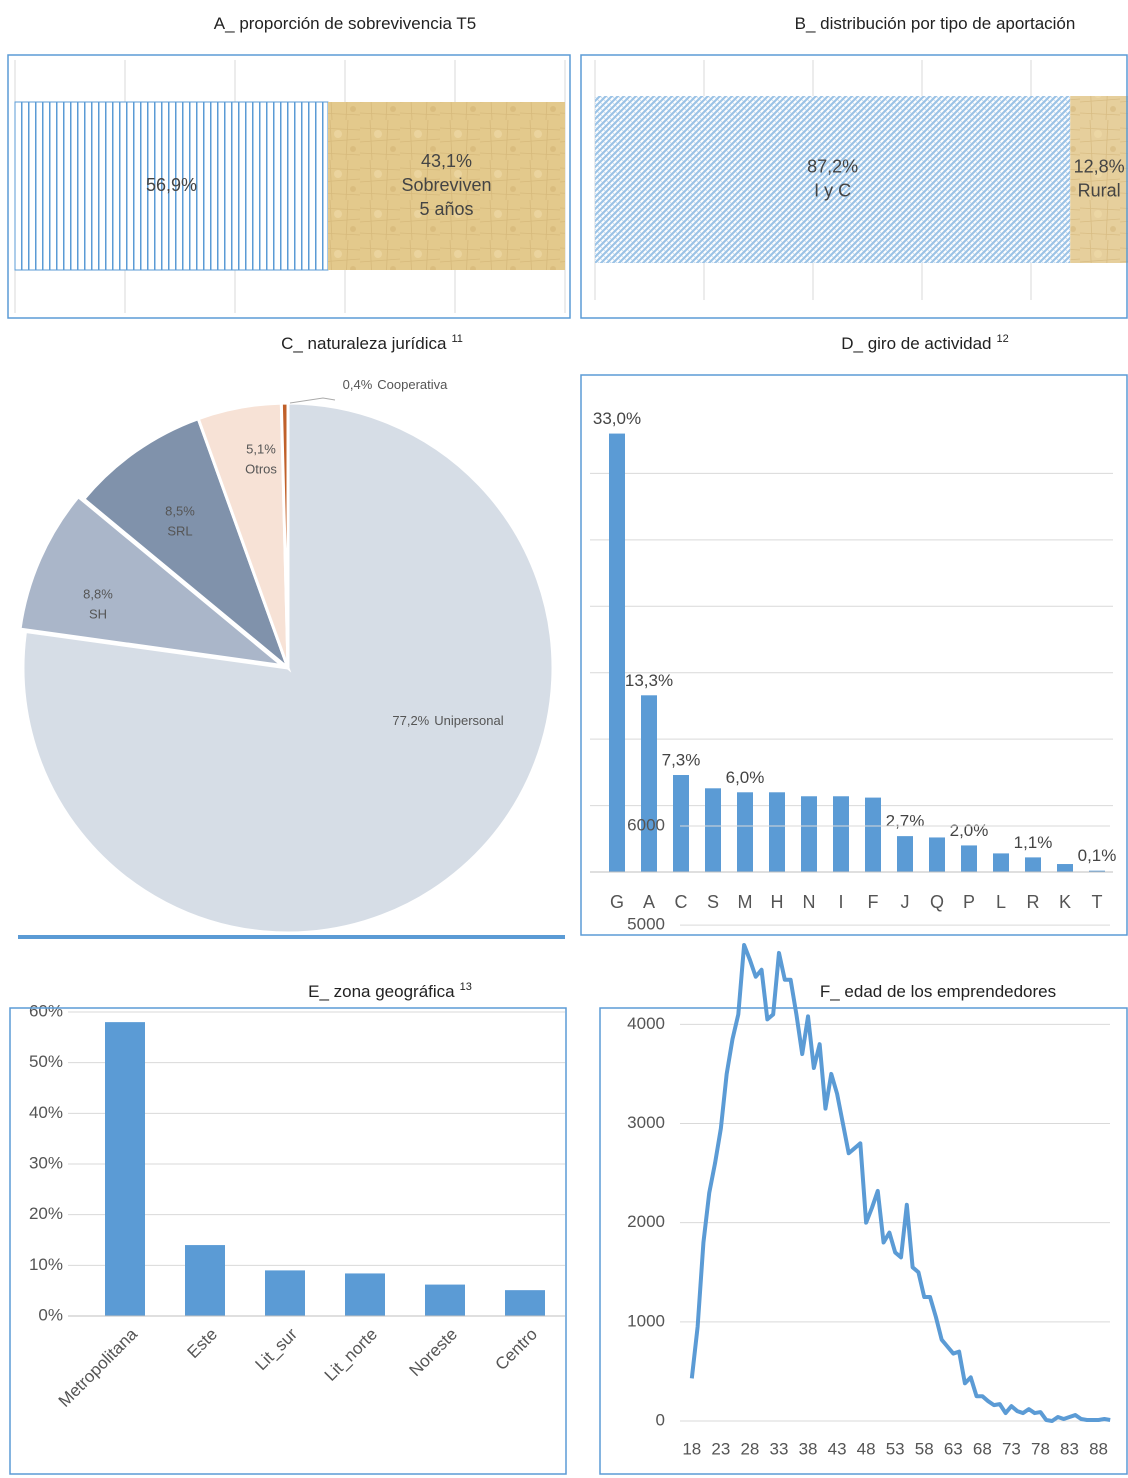  I want to click on slice-name: SRL, so click(179, 530).